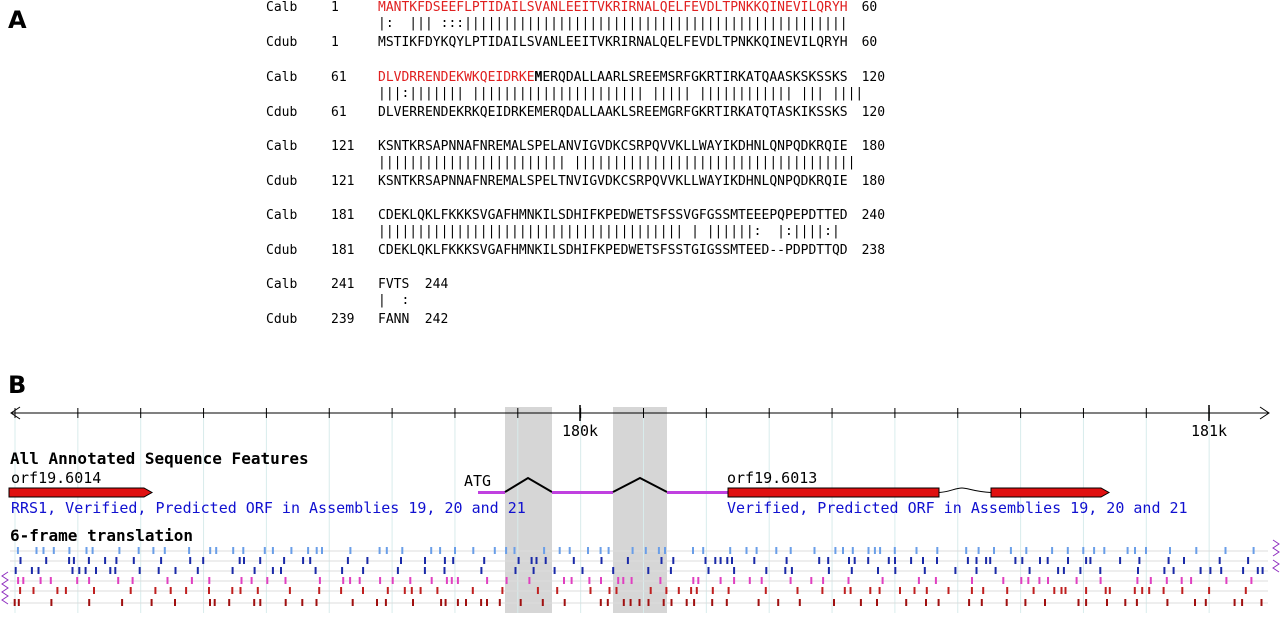 This screenshot has width=1280, height=617. Describe the element at coordinates (343, 181) in the screenshot. I see `subject-start: 121` at that location.